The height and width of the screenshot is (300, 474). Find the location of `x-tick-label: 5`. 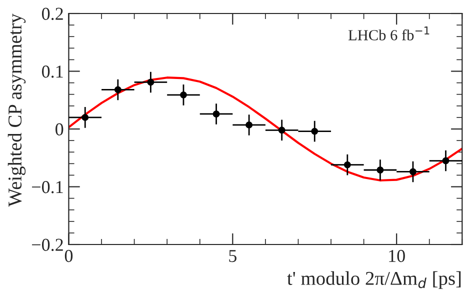

x-tick-label: 5 is located at coordinates (232, 256).